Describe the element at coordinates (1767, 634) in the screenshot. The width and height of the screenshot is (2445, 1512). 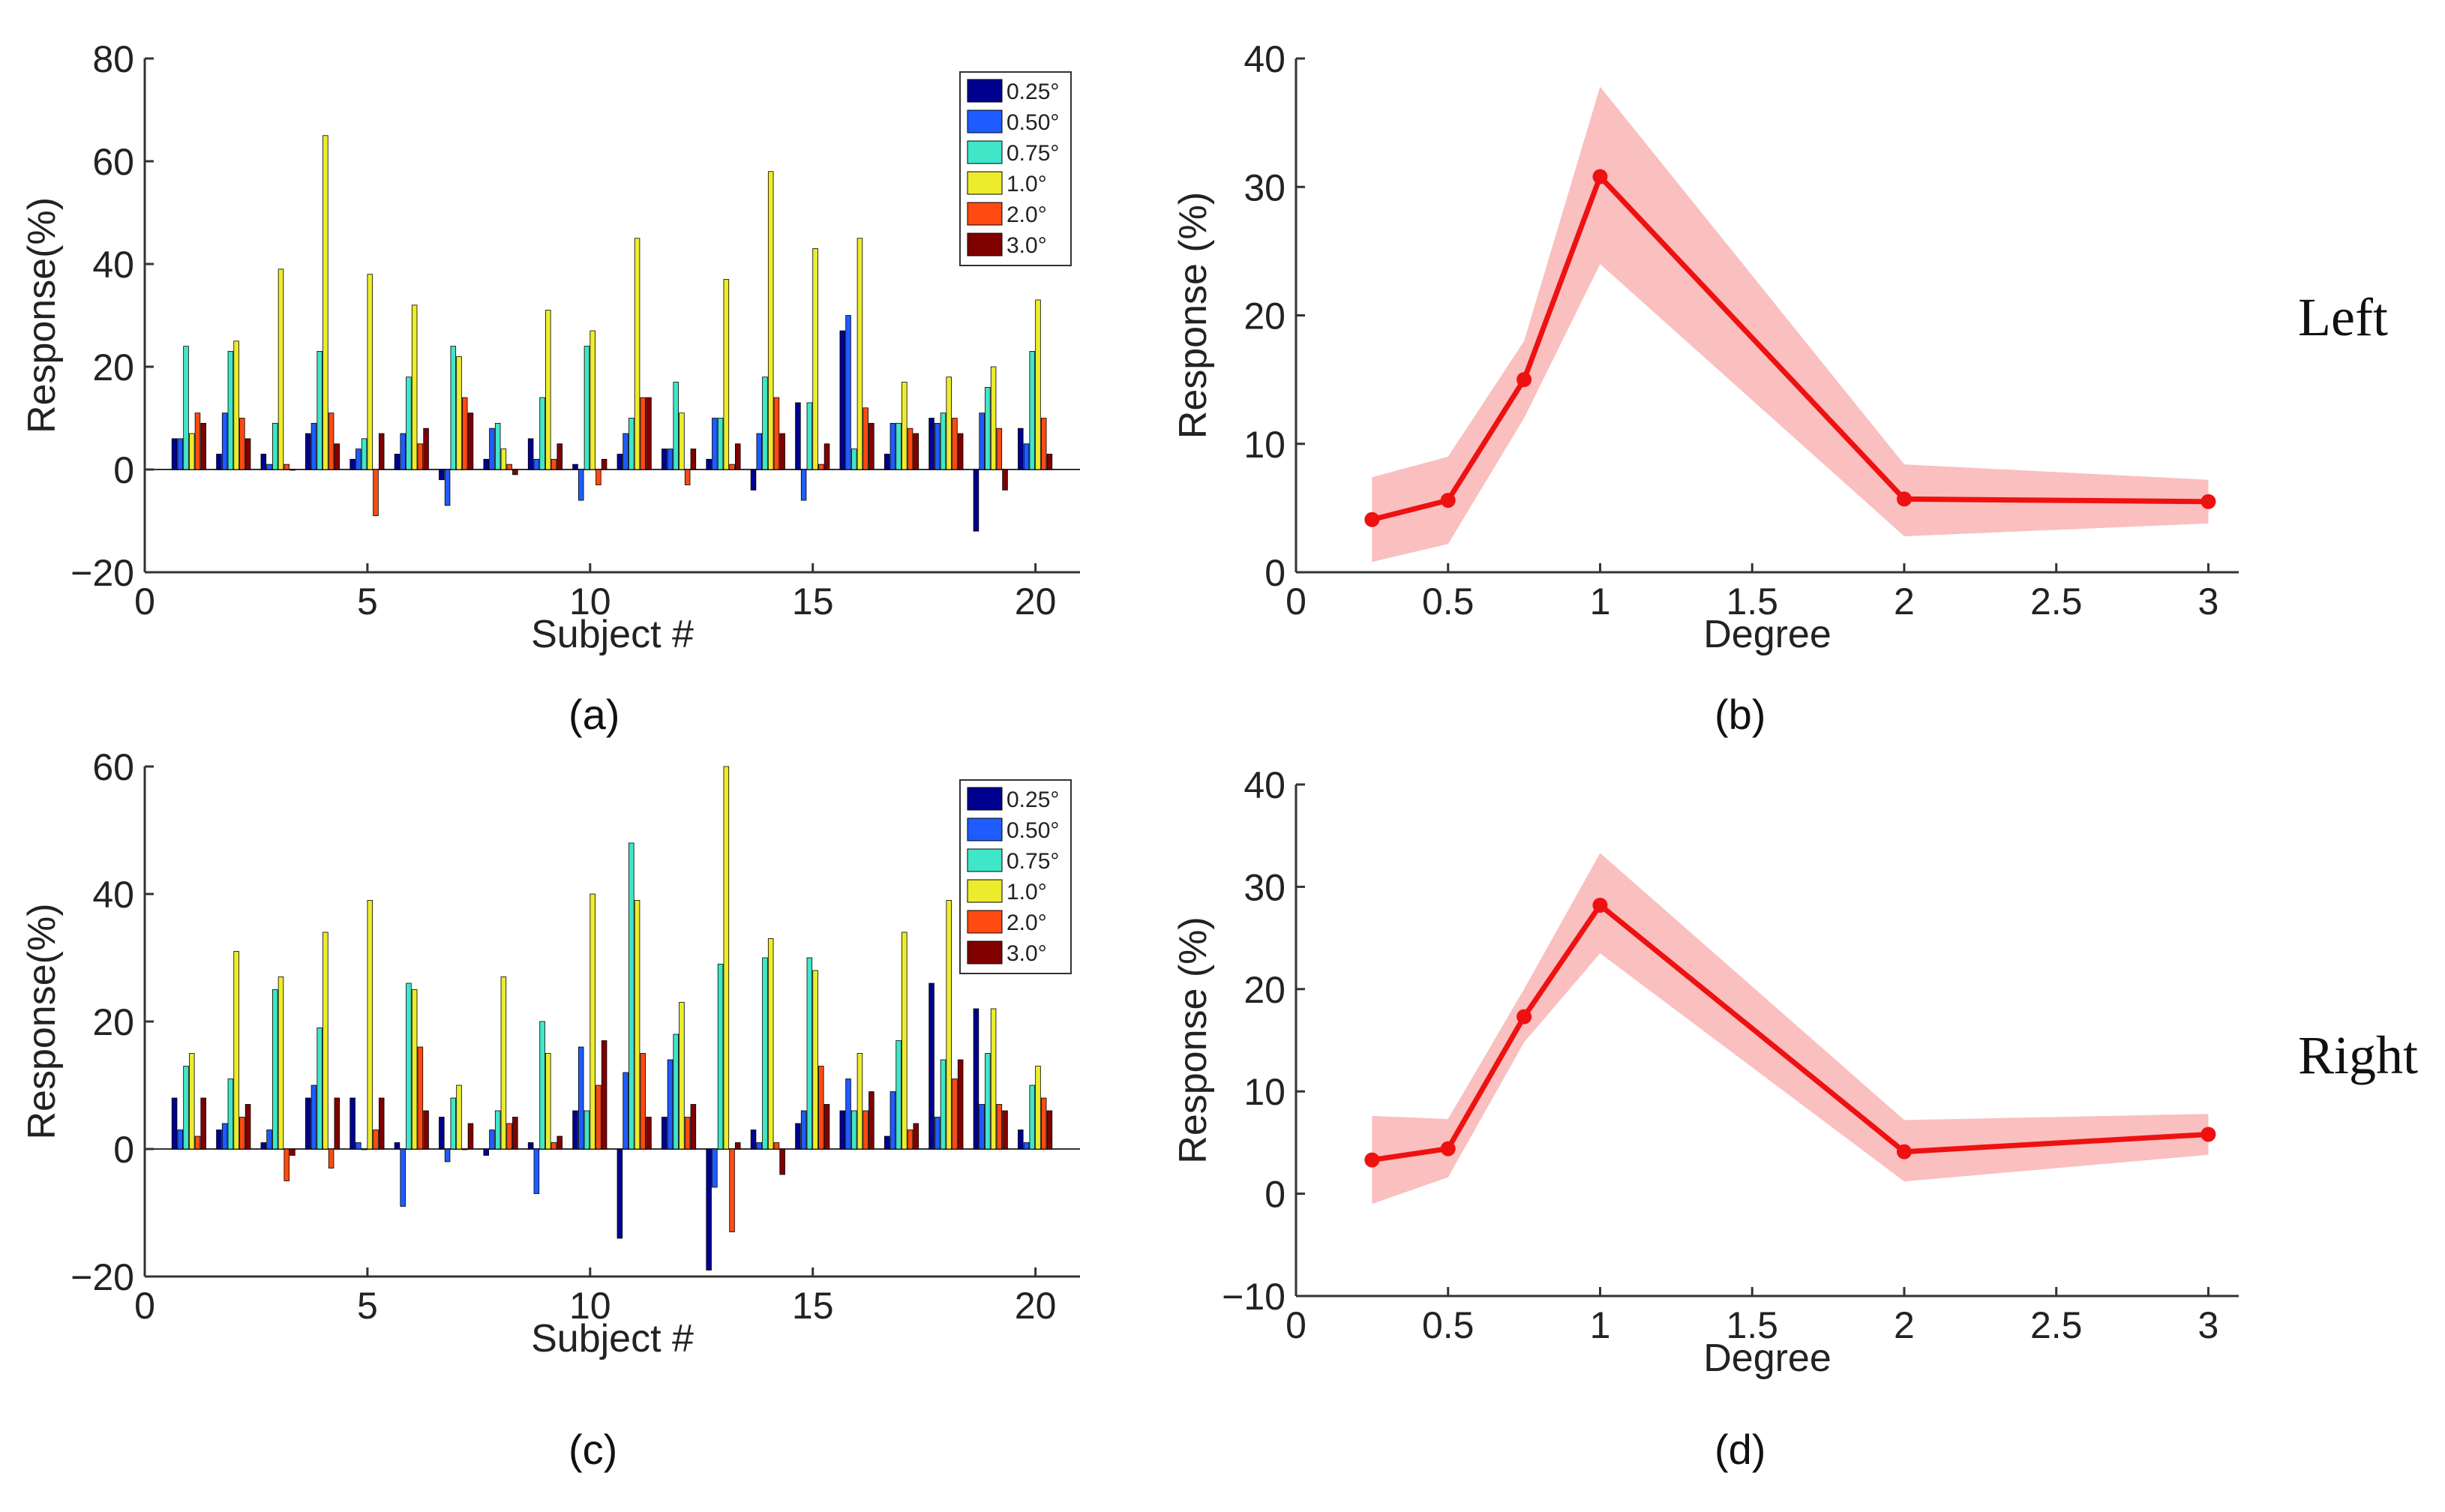
I see `x-axis-label: Degree` at that location.